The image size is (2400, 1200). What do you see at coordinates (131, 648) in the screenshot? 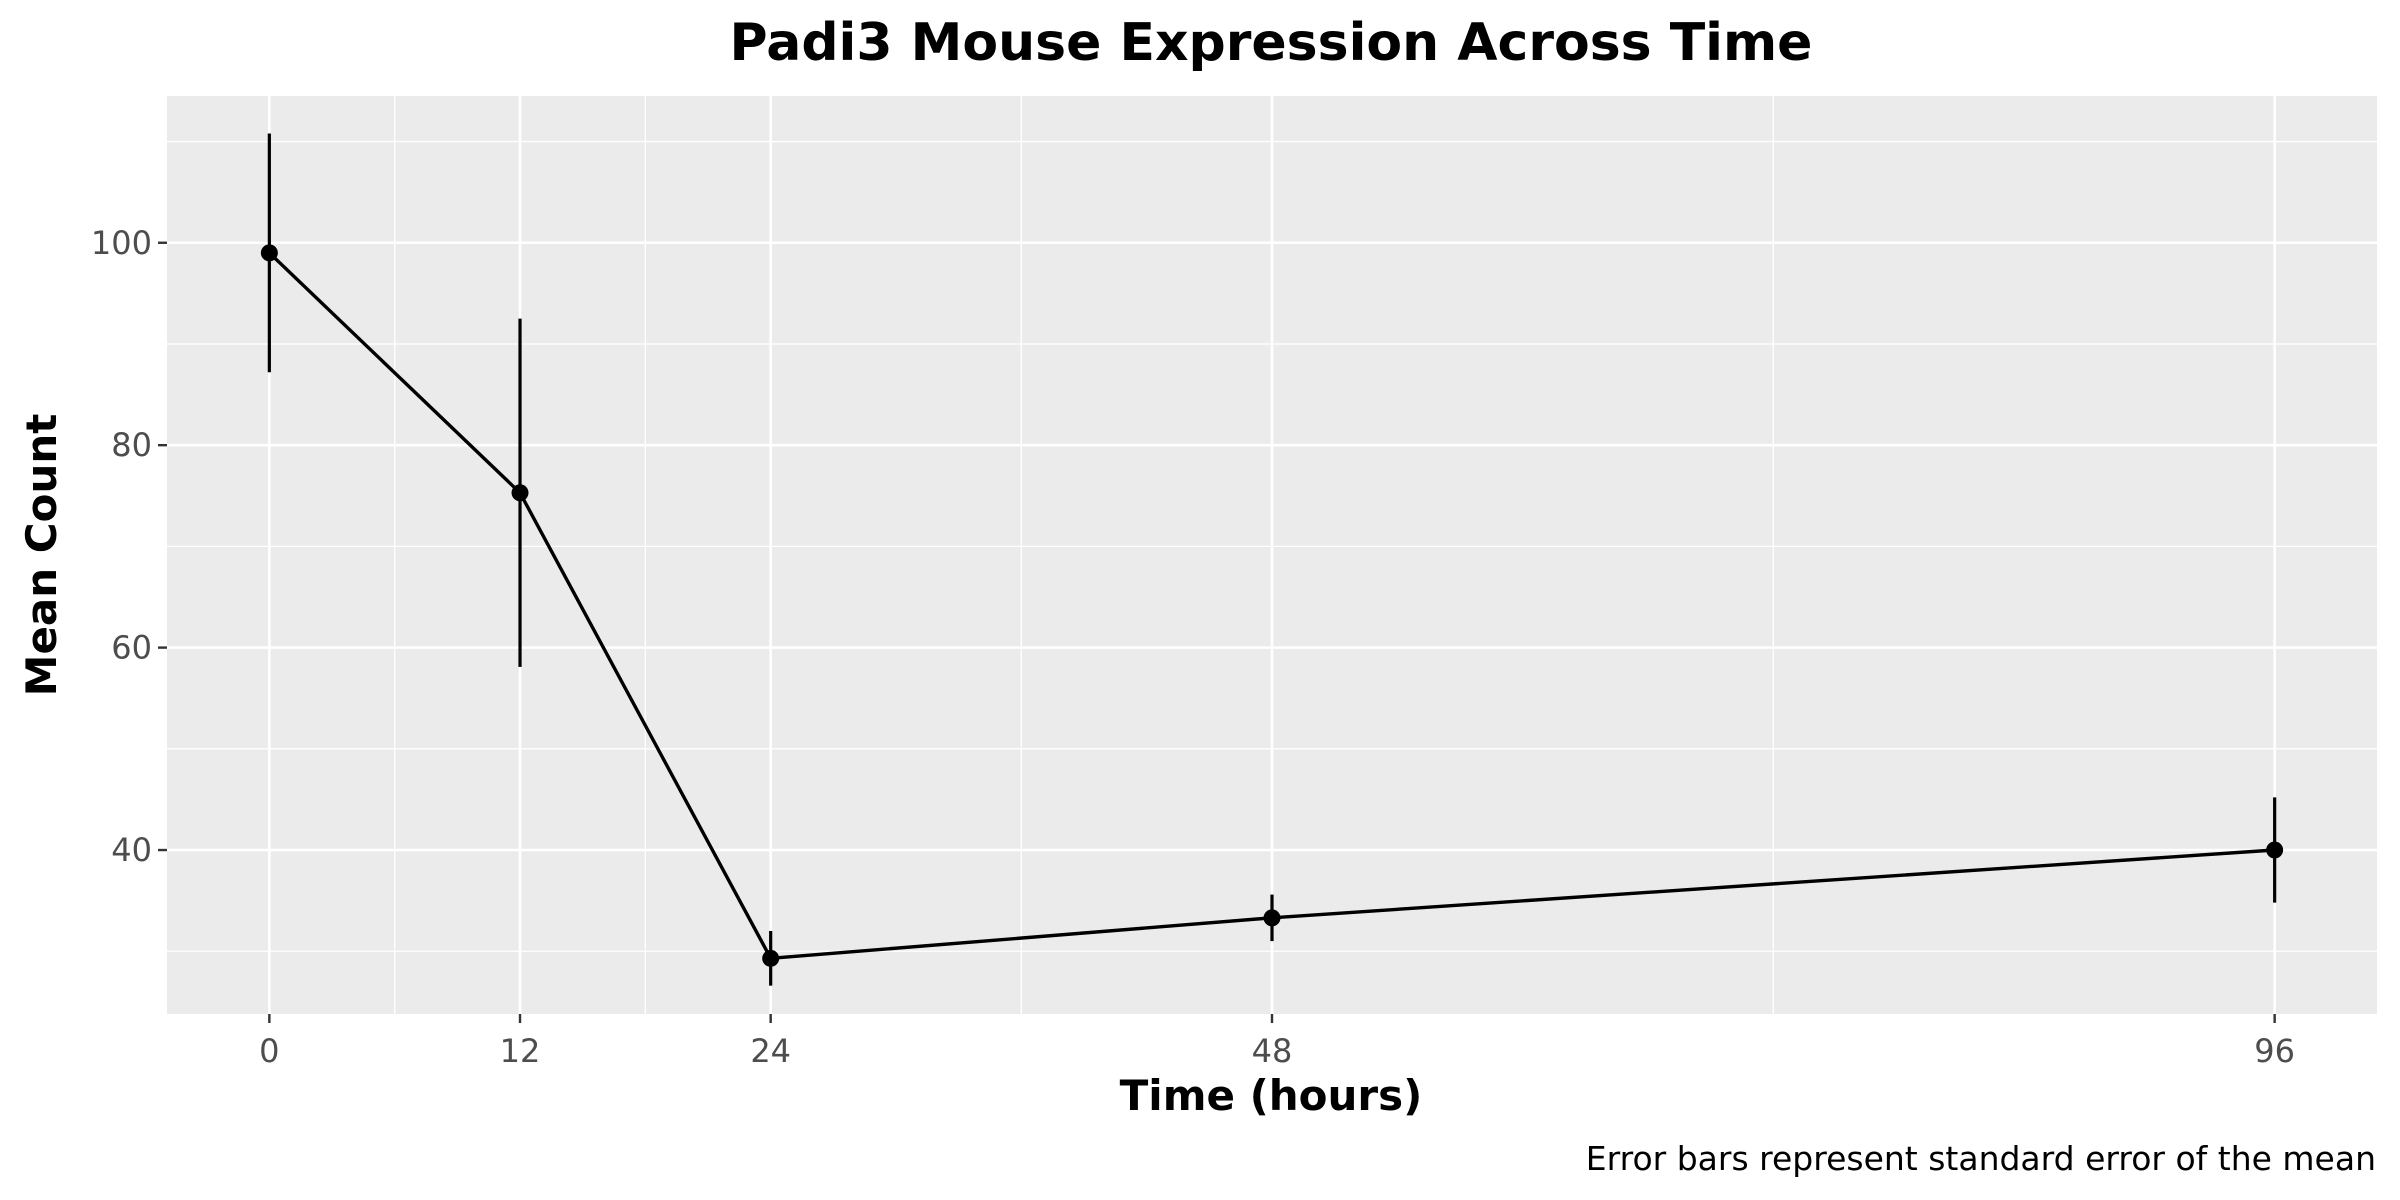
I see `y-tick-label: 60` at bounding box center [131, 648].